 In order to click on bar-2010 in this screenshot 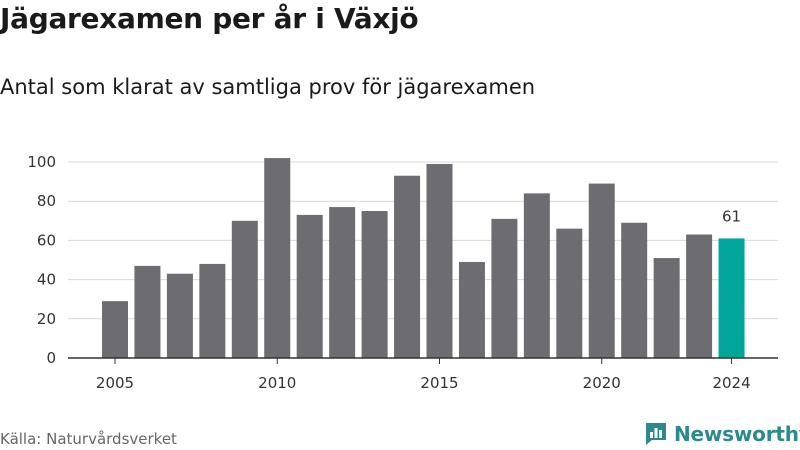, I will do `click(277, 258)`.